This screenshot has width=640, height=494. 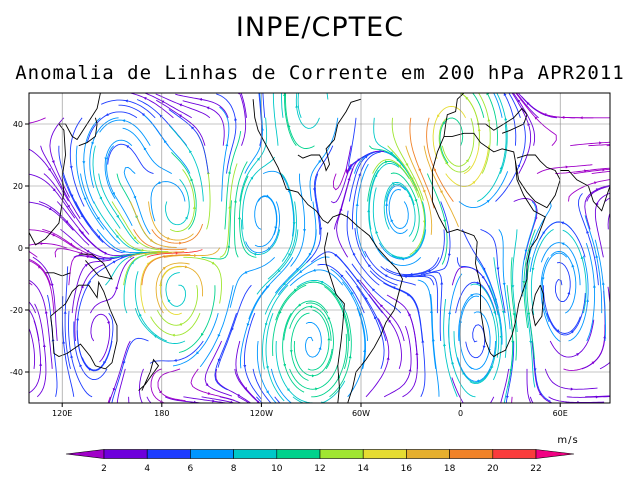 What do you see at coordinates (493, 469) in the screenshot?
I see `colorbar-label: 20` at bounding box center [493, 469].